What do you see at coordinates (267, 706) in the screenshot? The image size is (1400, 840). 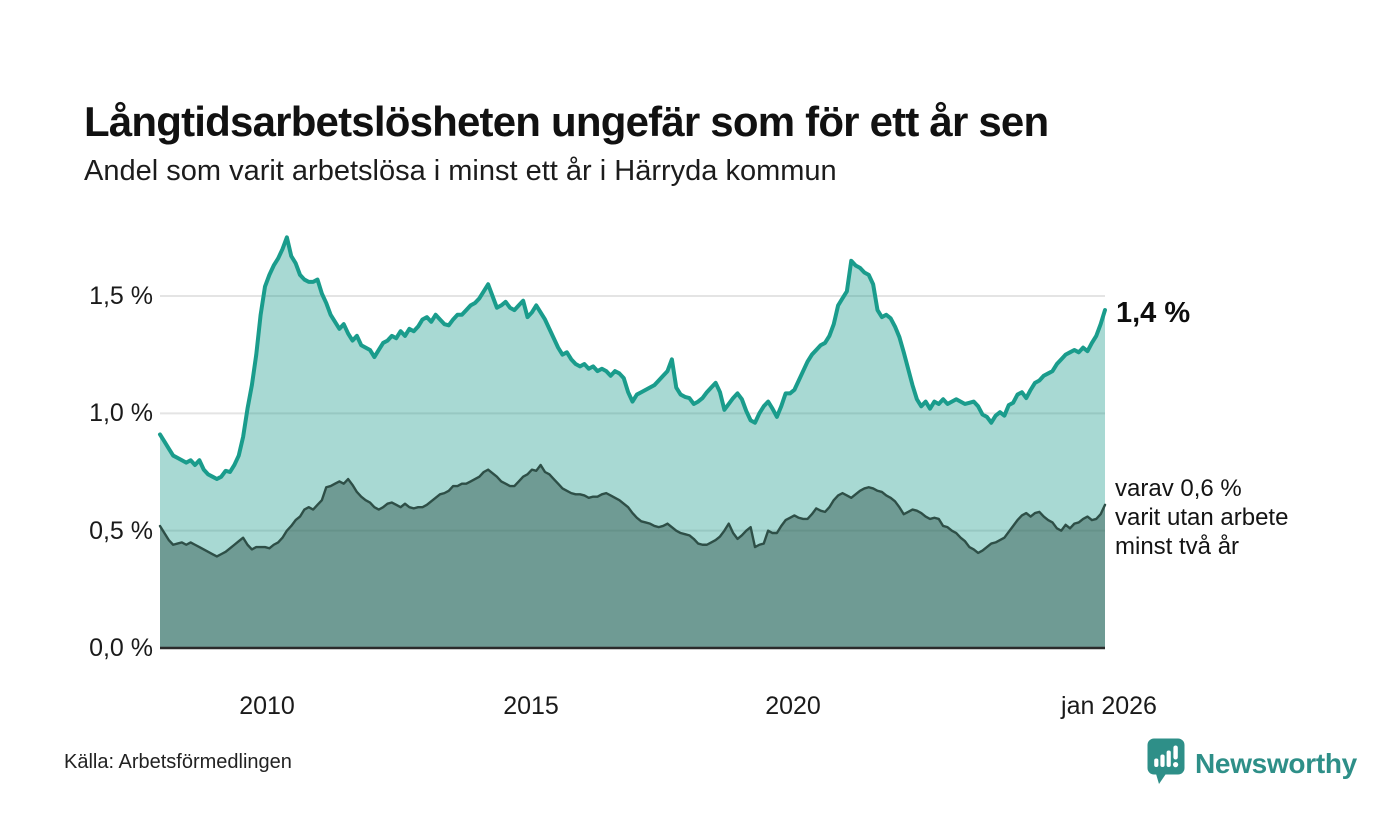 I see `x-axis-tick-2010: 2010` at bounding box center [267, 706].